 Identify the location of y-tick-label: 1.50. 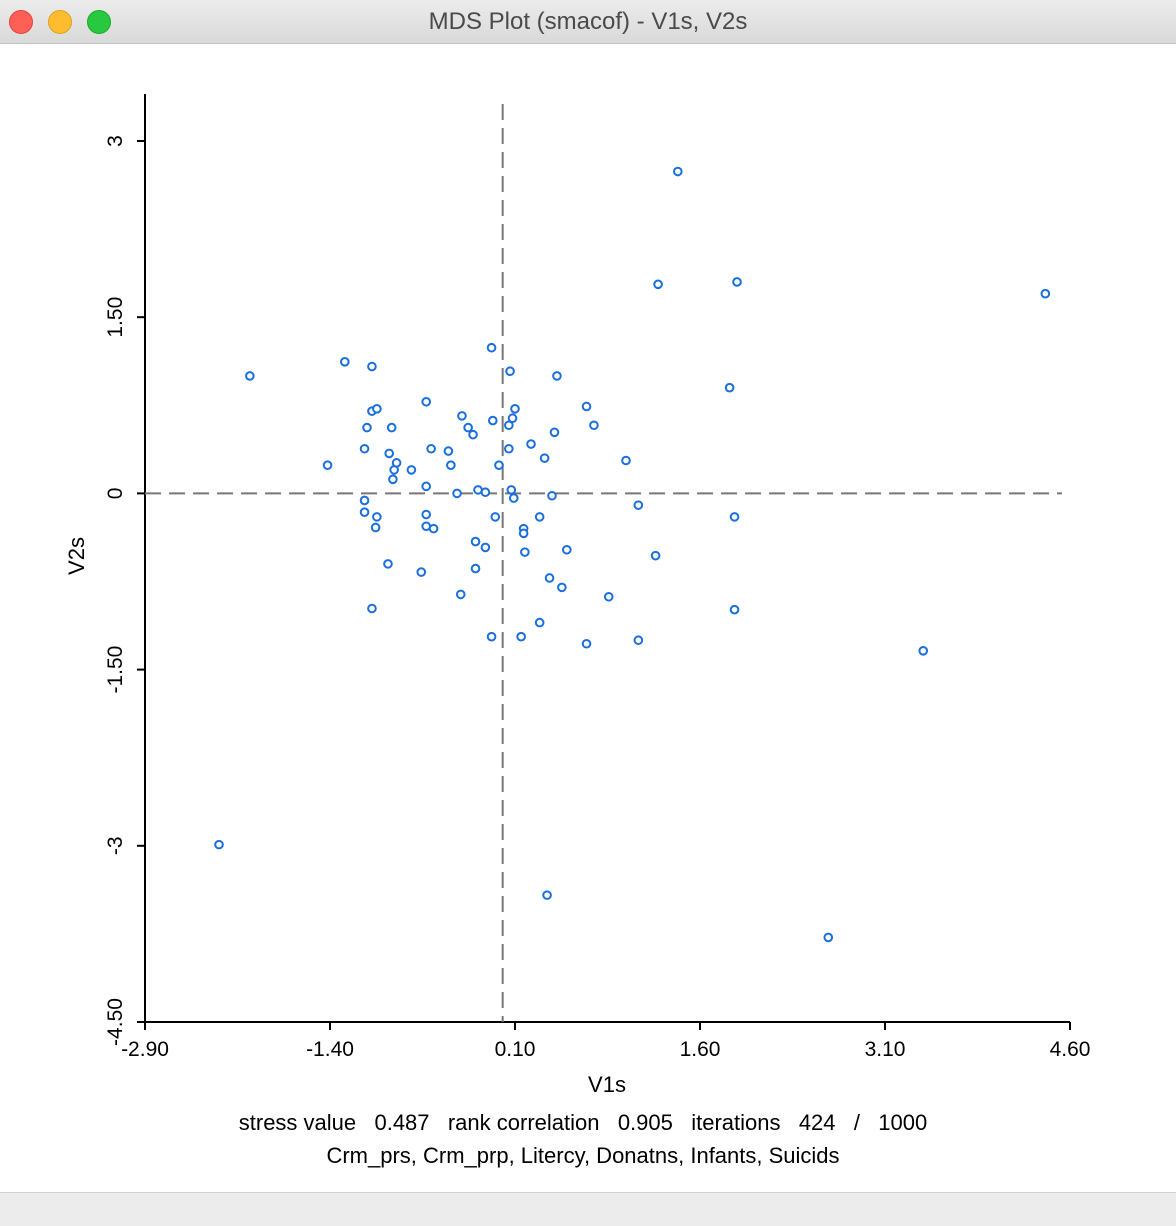
(115, 317).